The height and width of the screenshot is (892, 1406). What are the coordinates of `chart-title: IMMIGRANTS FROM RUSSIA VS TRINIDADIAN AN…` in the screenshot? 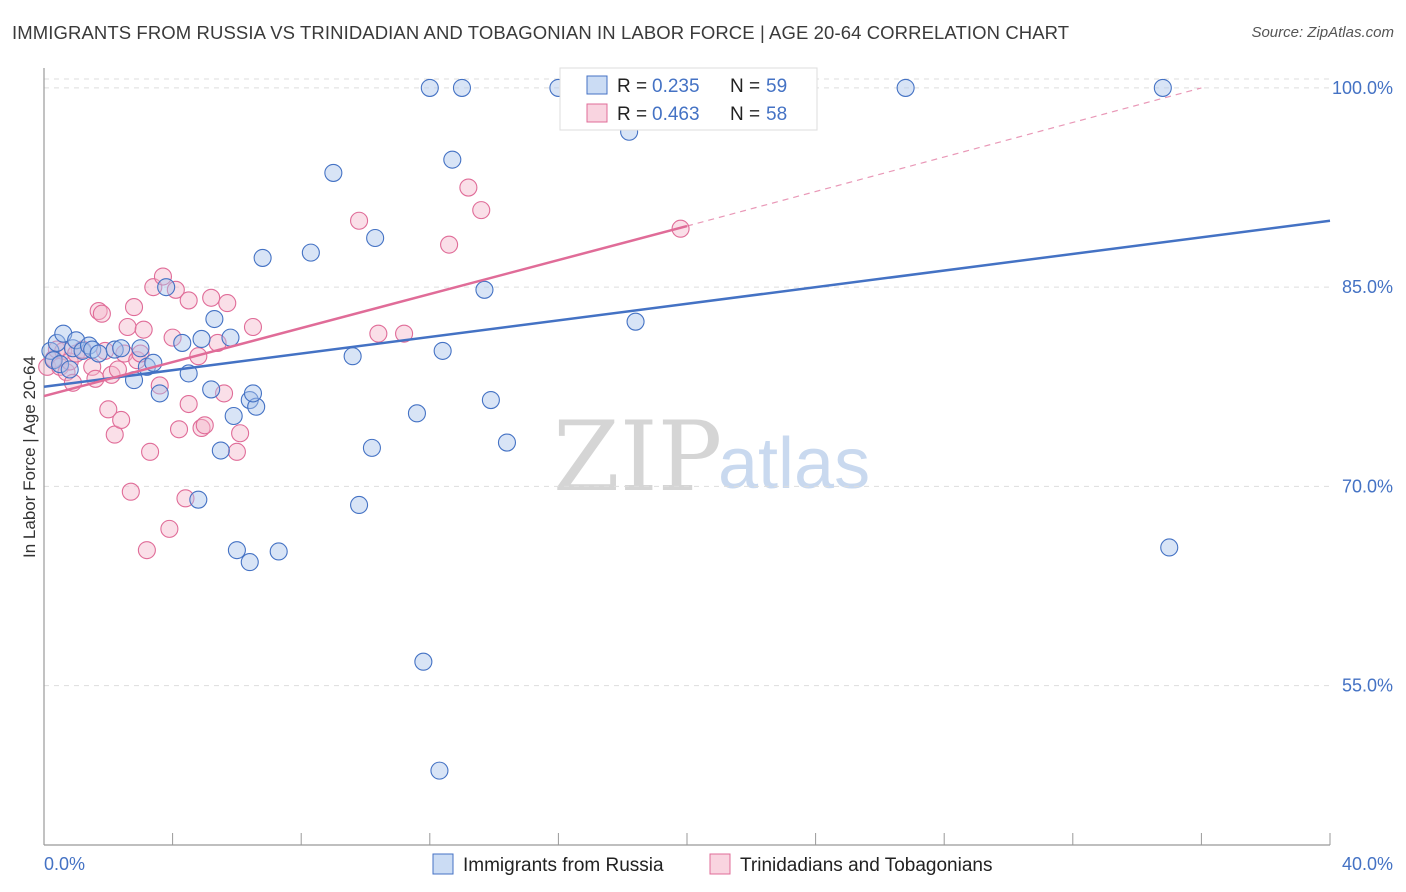 It's located at (541, 32).